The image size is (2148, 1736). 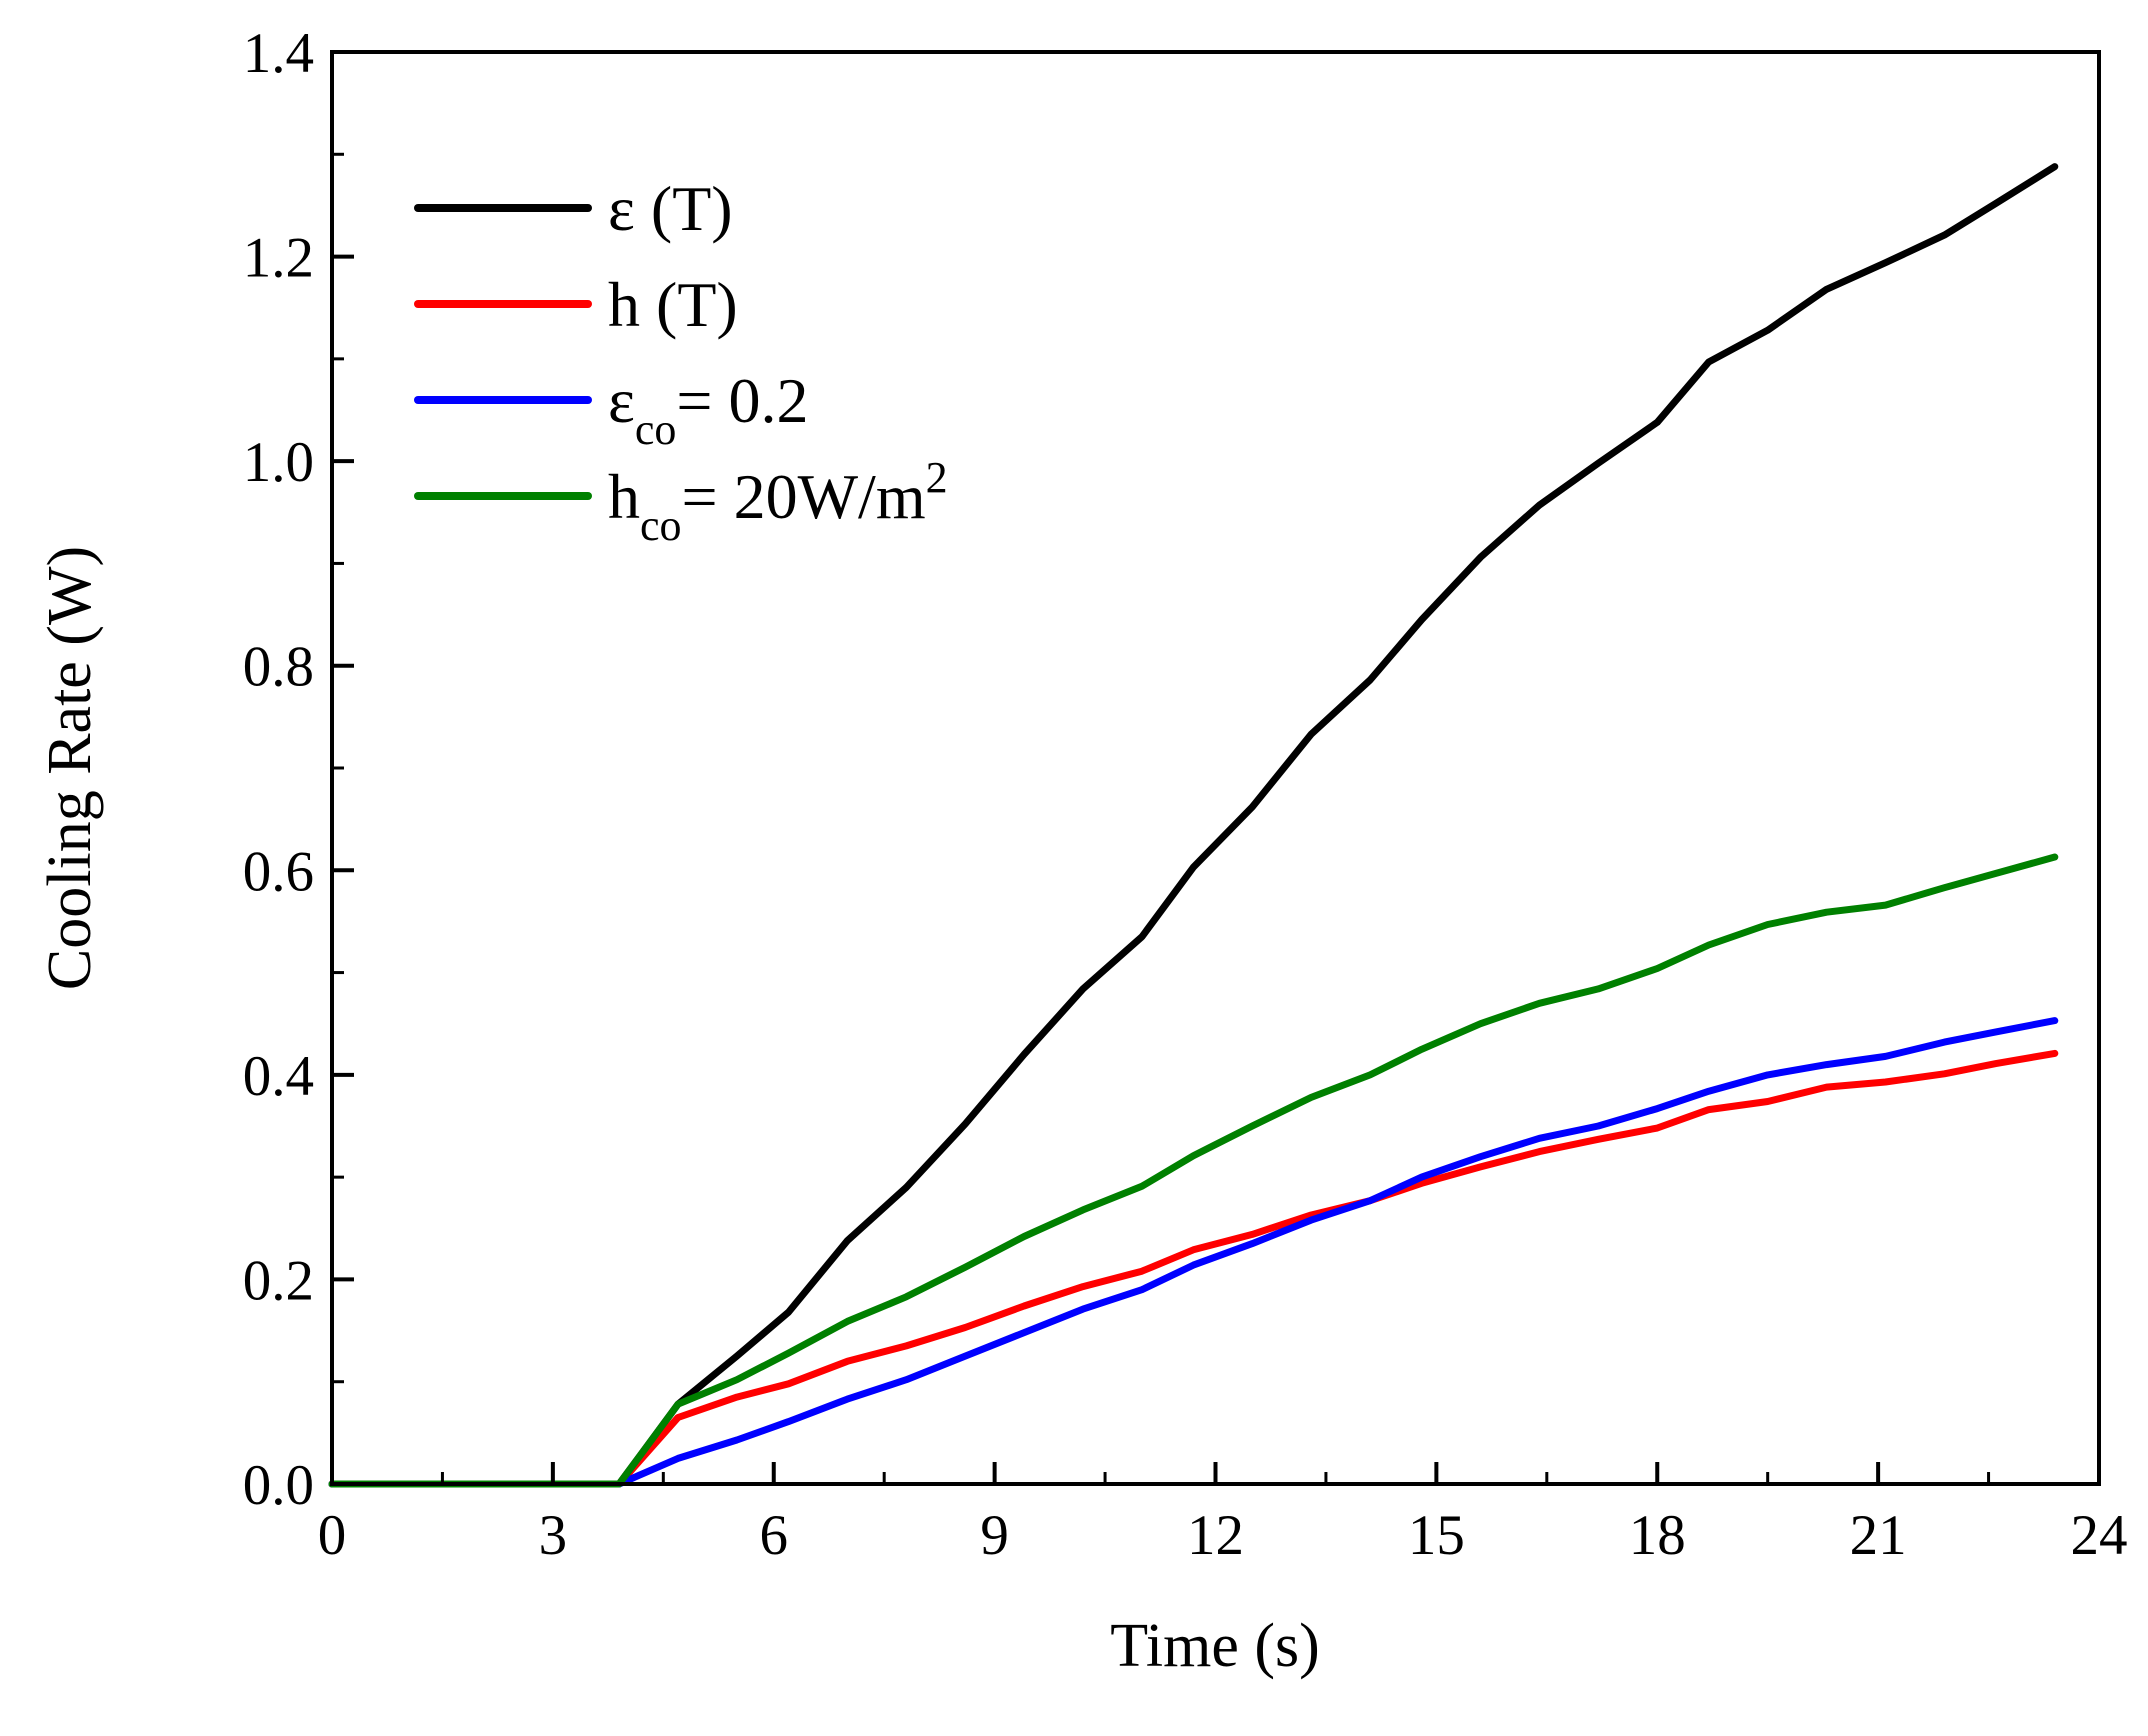 What do you see at coordinates (2099, 1535) in the screenshot?
I see `x-tick-label: 24` at bounding box center [2099, 1535].